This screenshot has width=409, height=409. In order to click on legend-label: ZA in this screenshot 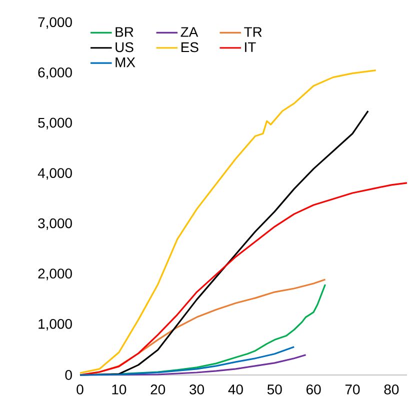, I will do `click(189, 32)`.